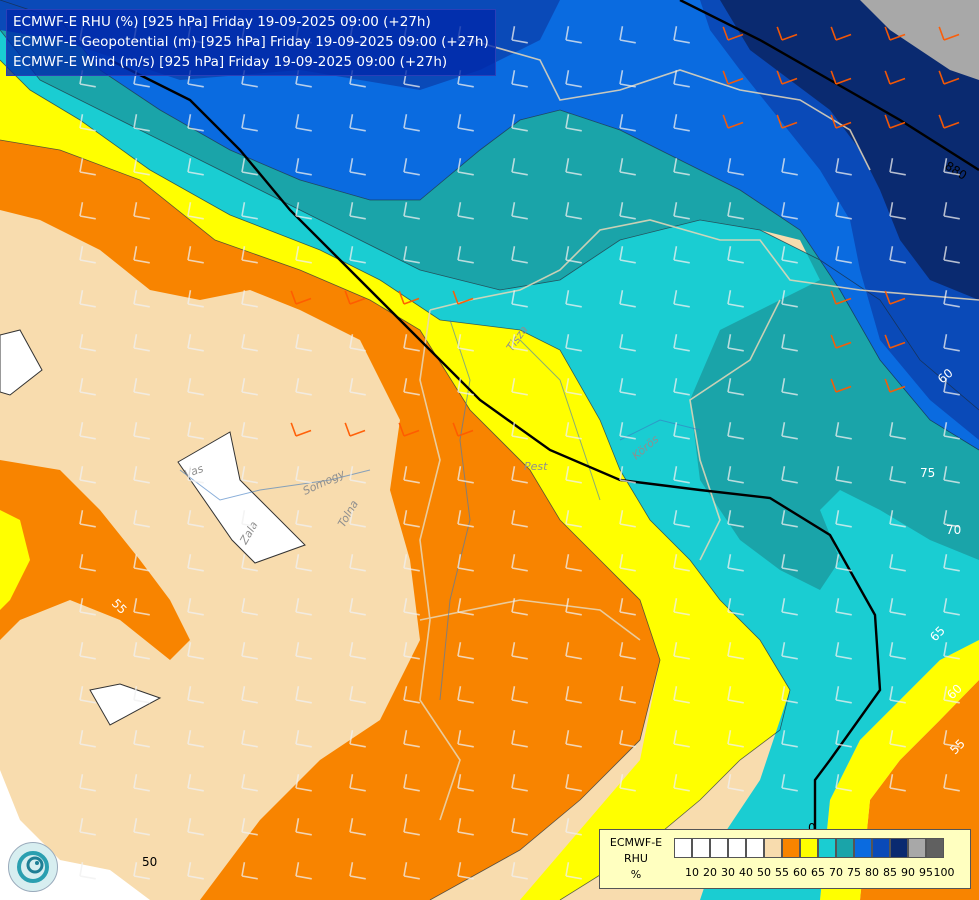  What do you see at coordinates (822, 873) in the screenshot?
I see `legend-ticks: 10 20 30 40 50 55 60 65 70 75 80 85 90 95 100` at bounding box center [822, 873].